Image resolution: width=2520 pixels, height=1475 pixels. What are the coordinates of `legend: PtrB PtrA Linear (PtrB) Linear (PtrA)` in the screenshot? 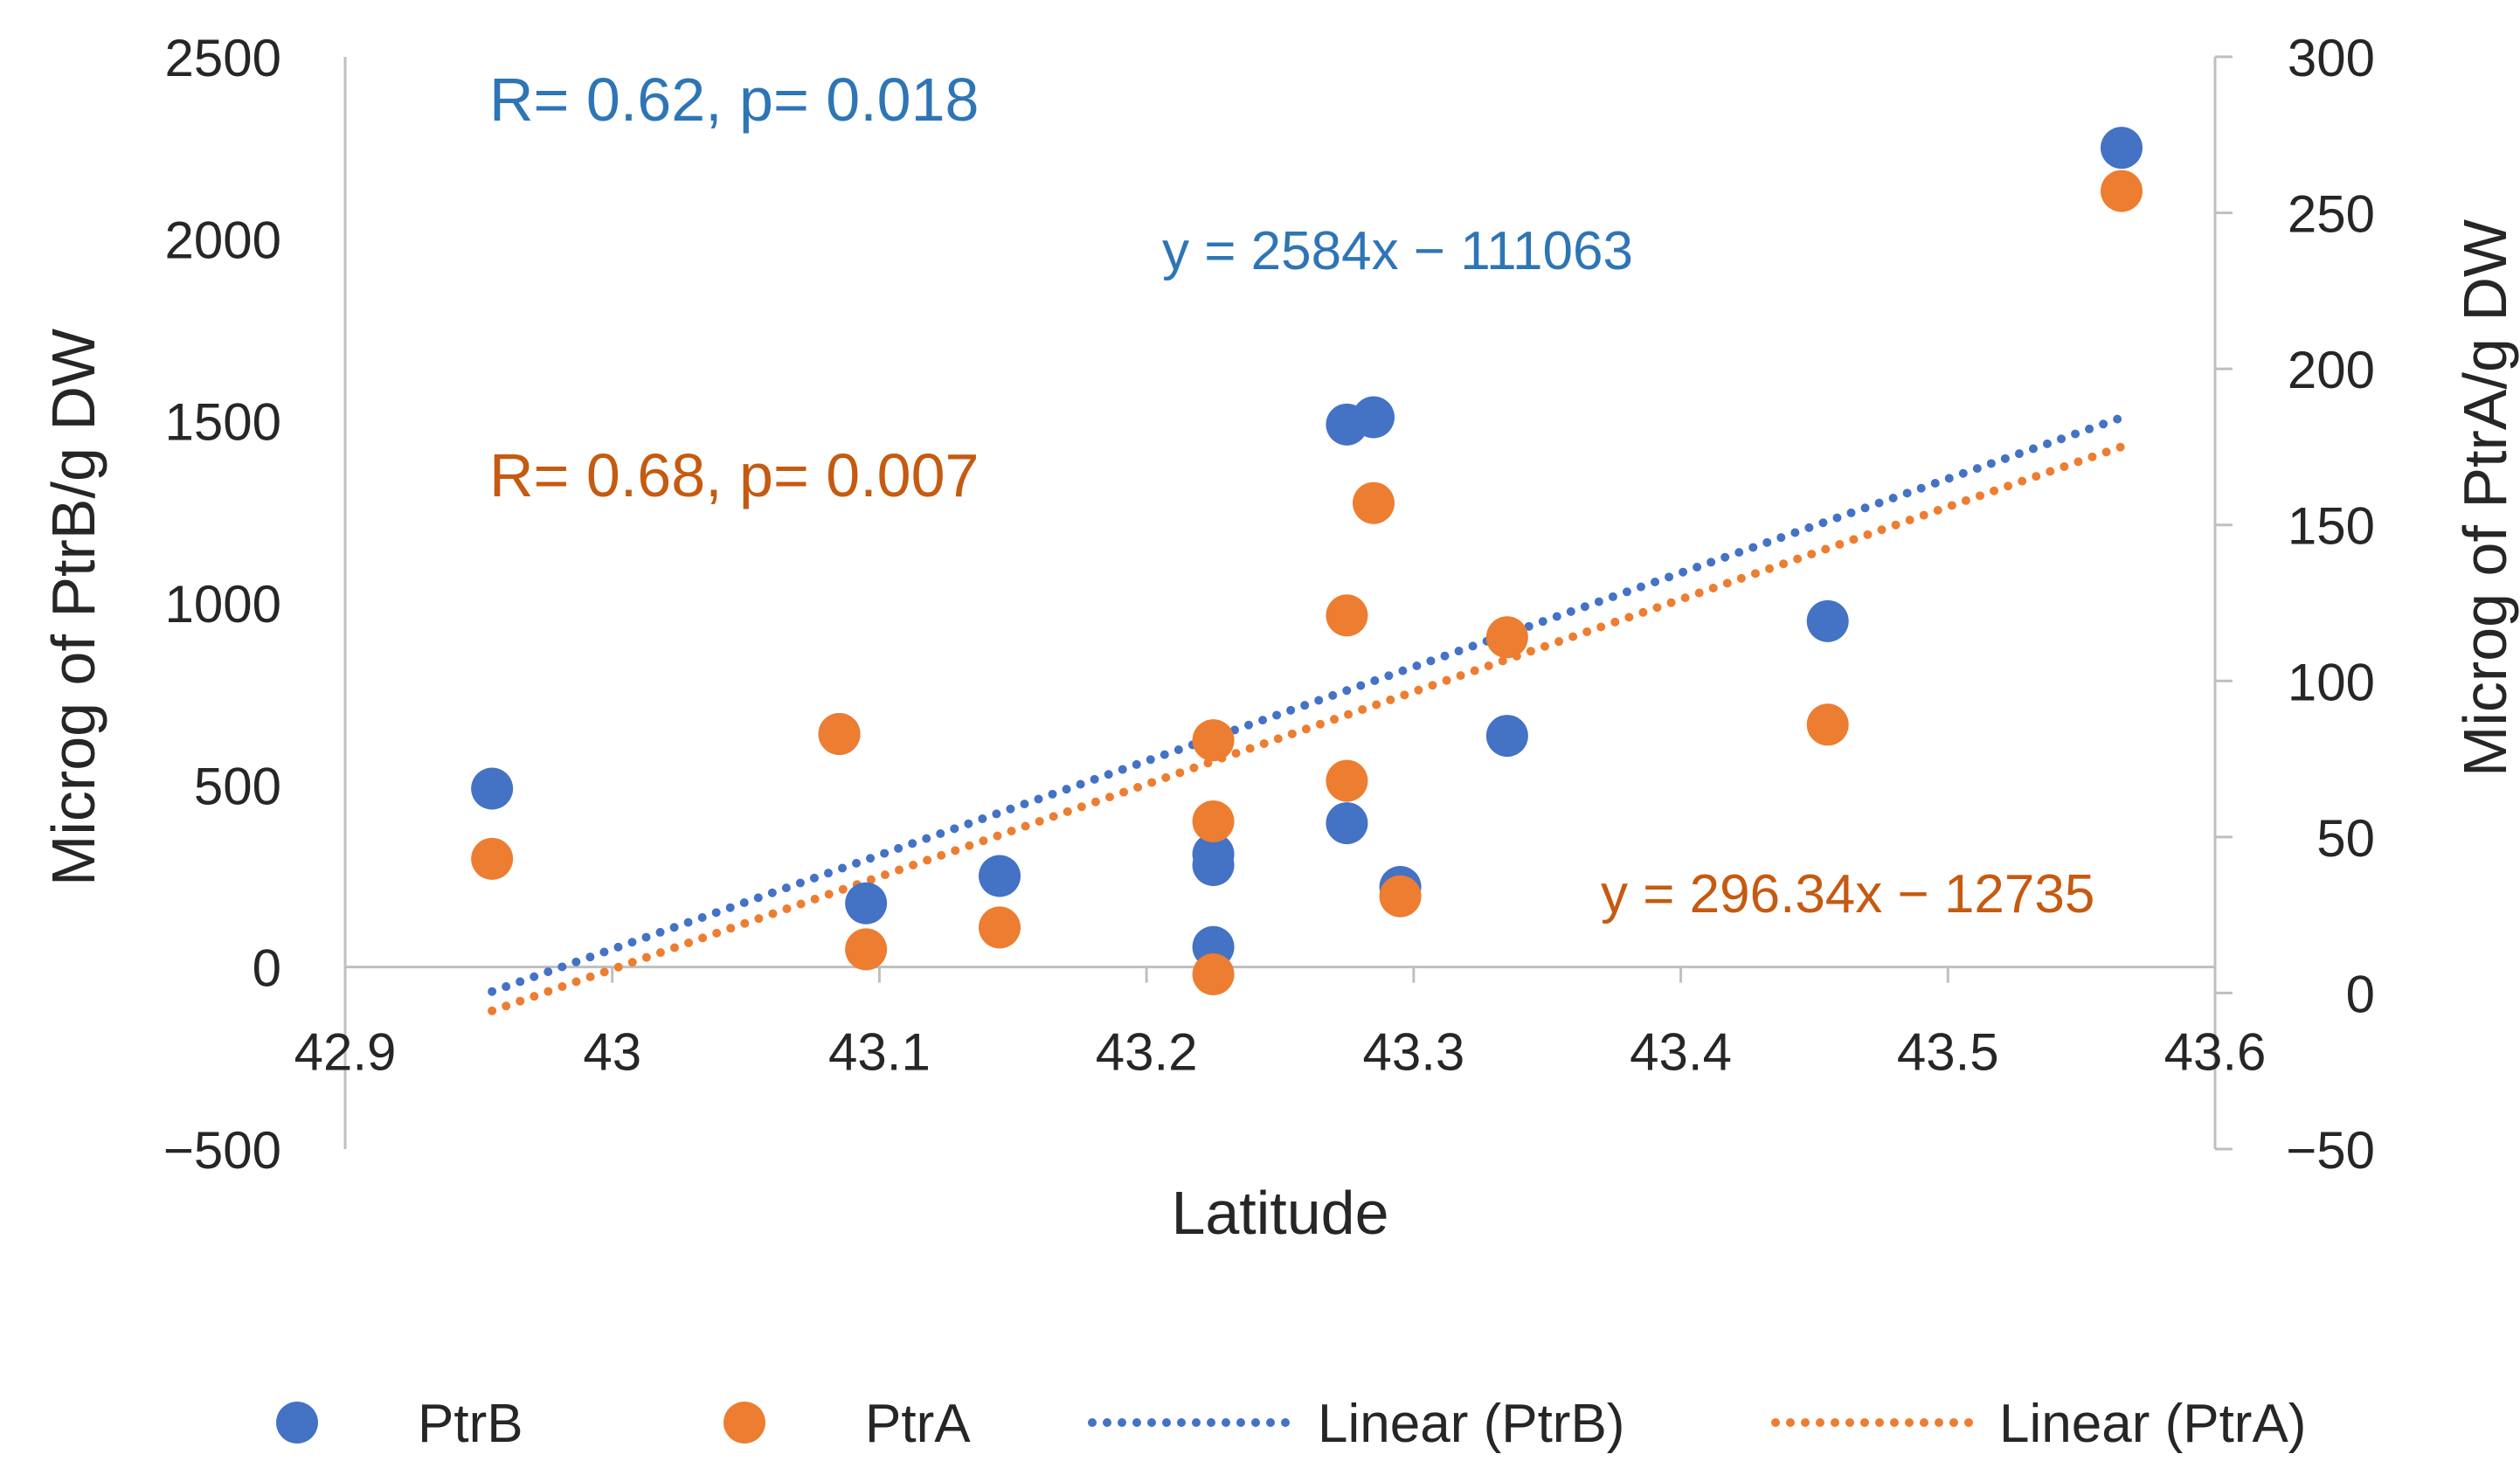 It's located at (1291, 1424).